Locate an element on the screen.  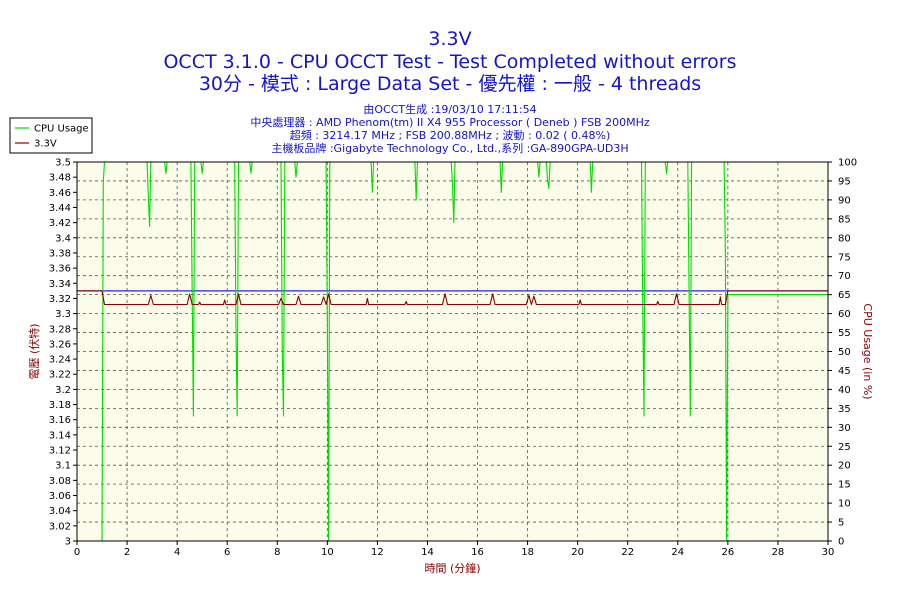
y2-tick-label: 40 is located at coordinates (844, 390).